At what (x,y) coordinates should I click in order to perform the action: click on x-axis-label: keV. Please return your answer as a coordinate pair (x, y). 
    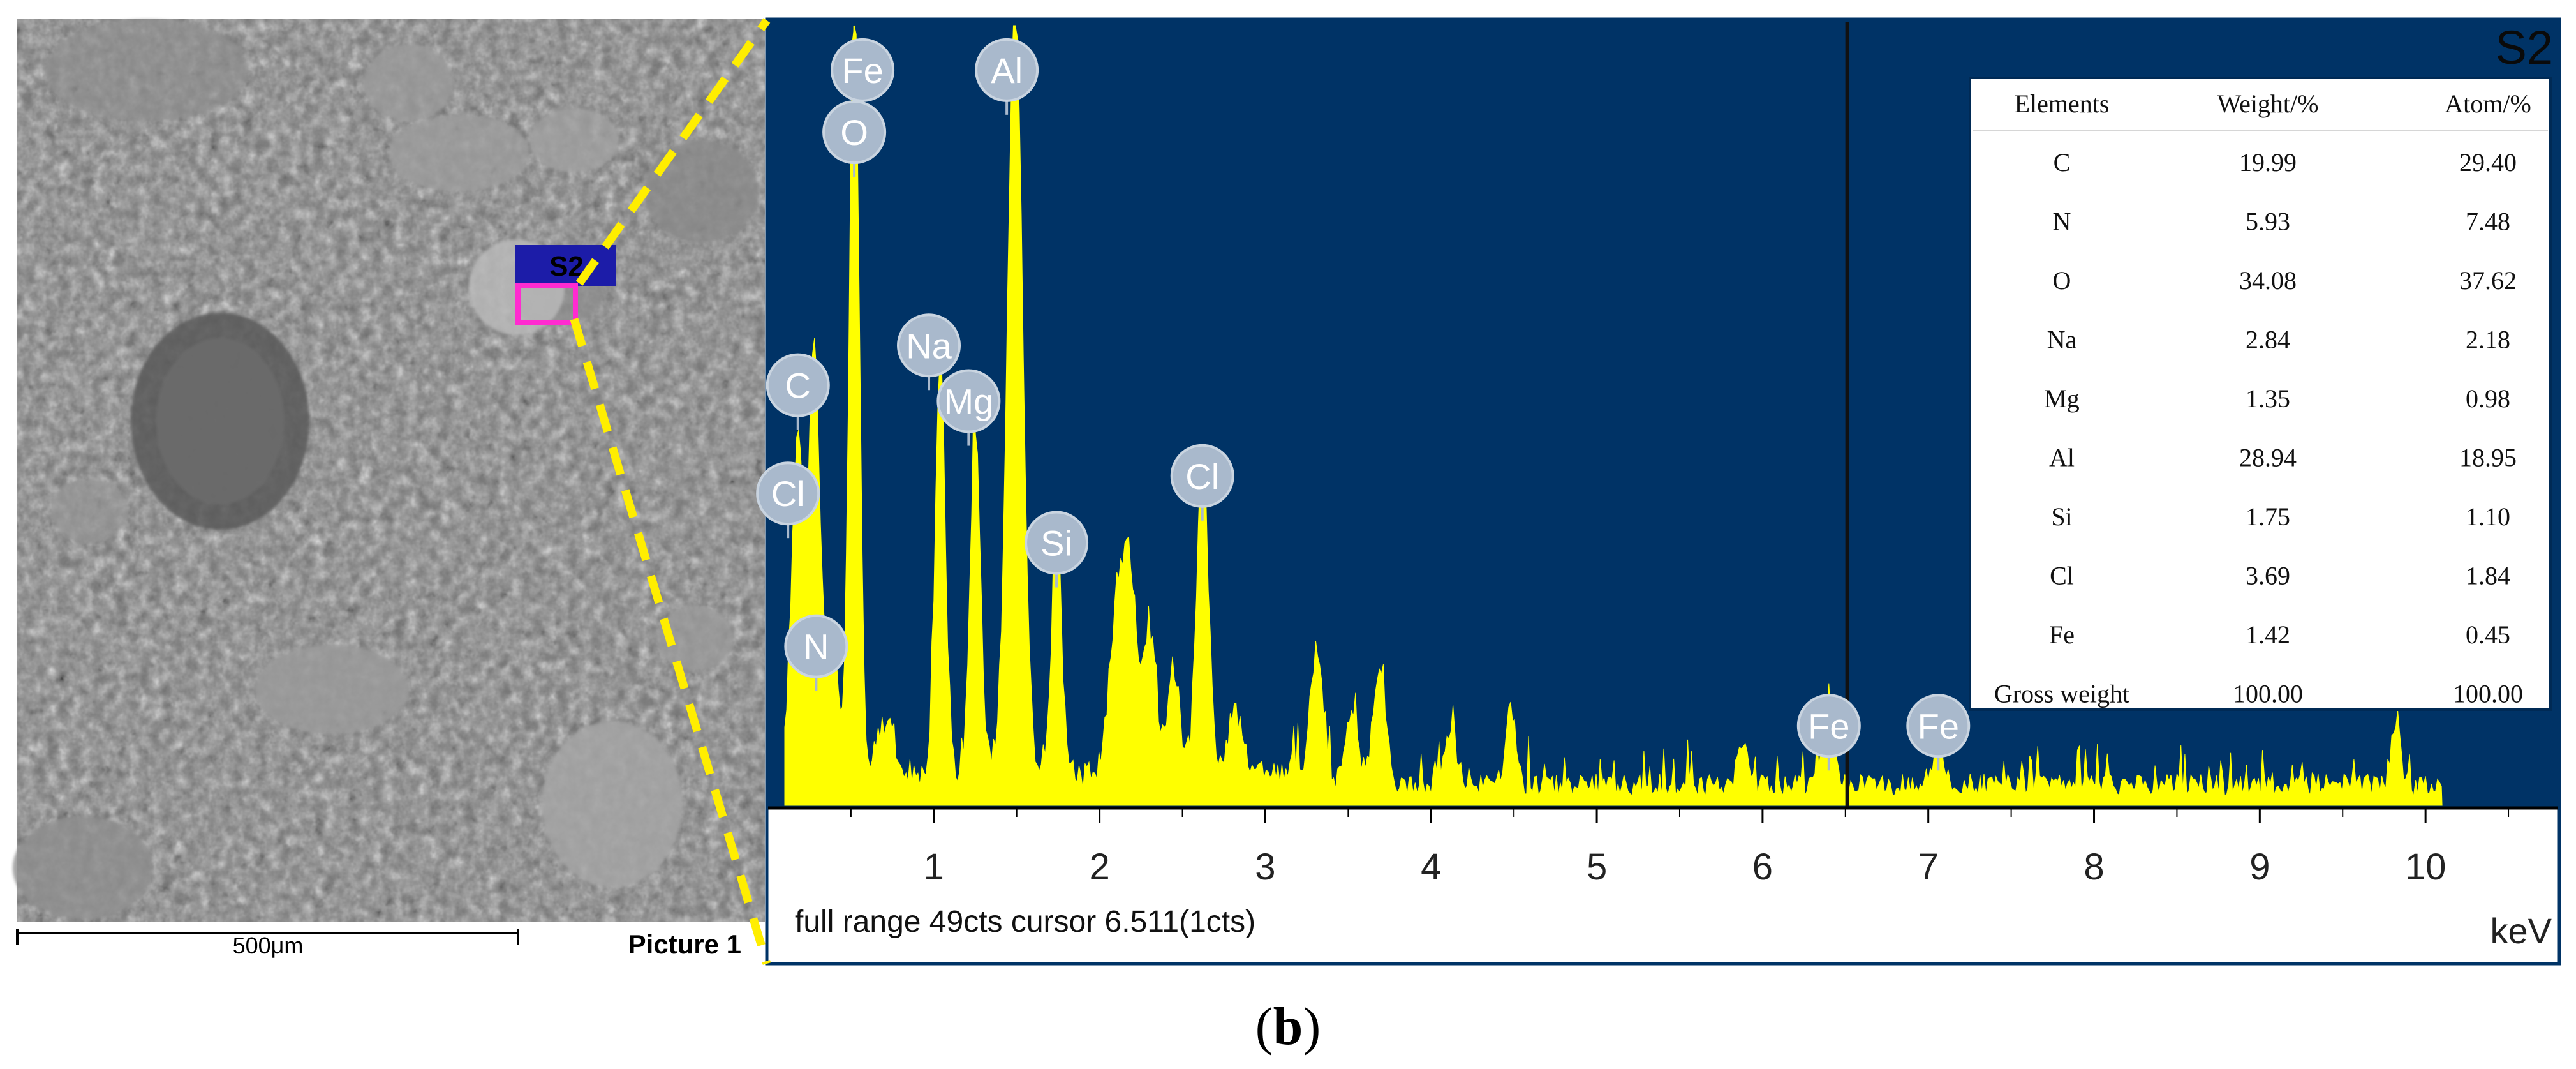
    Looking at the image, I should click on (2521, 931).